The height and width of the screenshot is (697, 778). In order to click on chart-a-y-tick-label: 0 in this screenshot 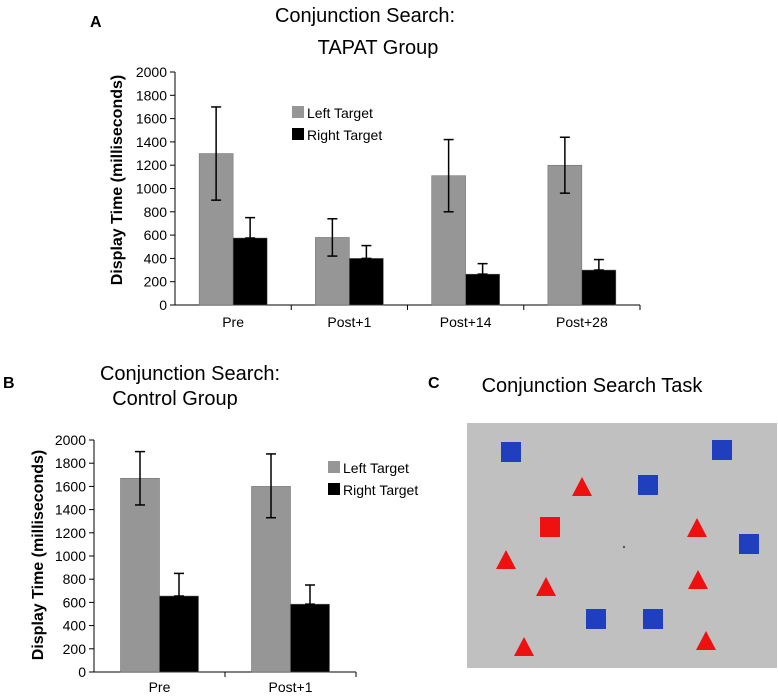, I will do `click(163, 305)`.